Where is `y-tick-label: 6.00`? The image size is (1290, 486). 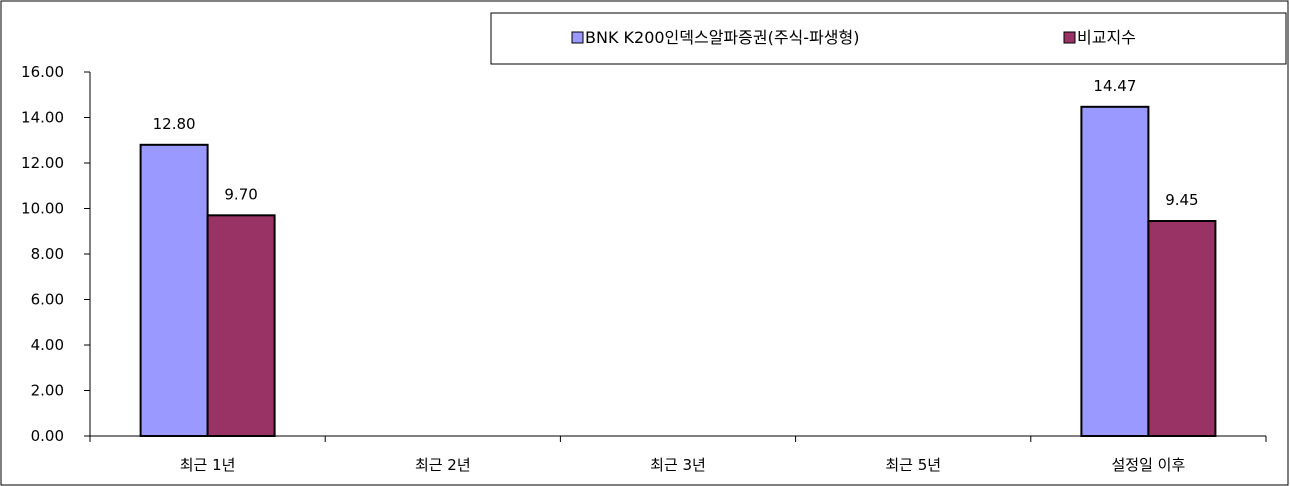
y-tick-label: 6.00 is located at coordinates (47, 300).